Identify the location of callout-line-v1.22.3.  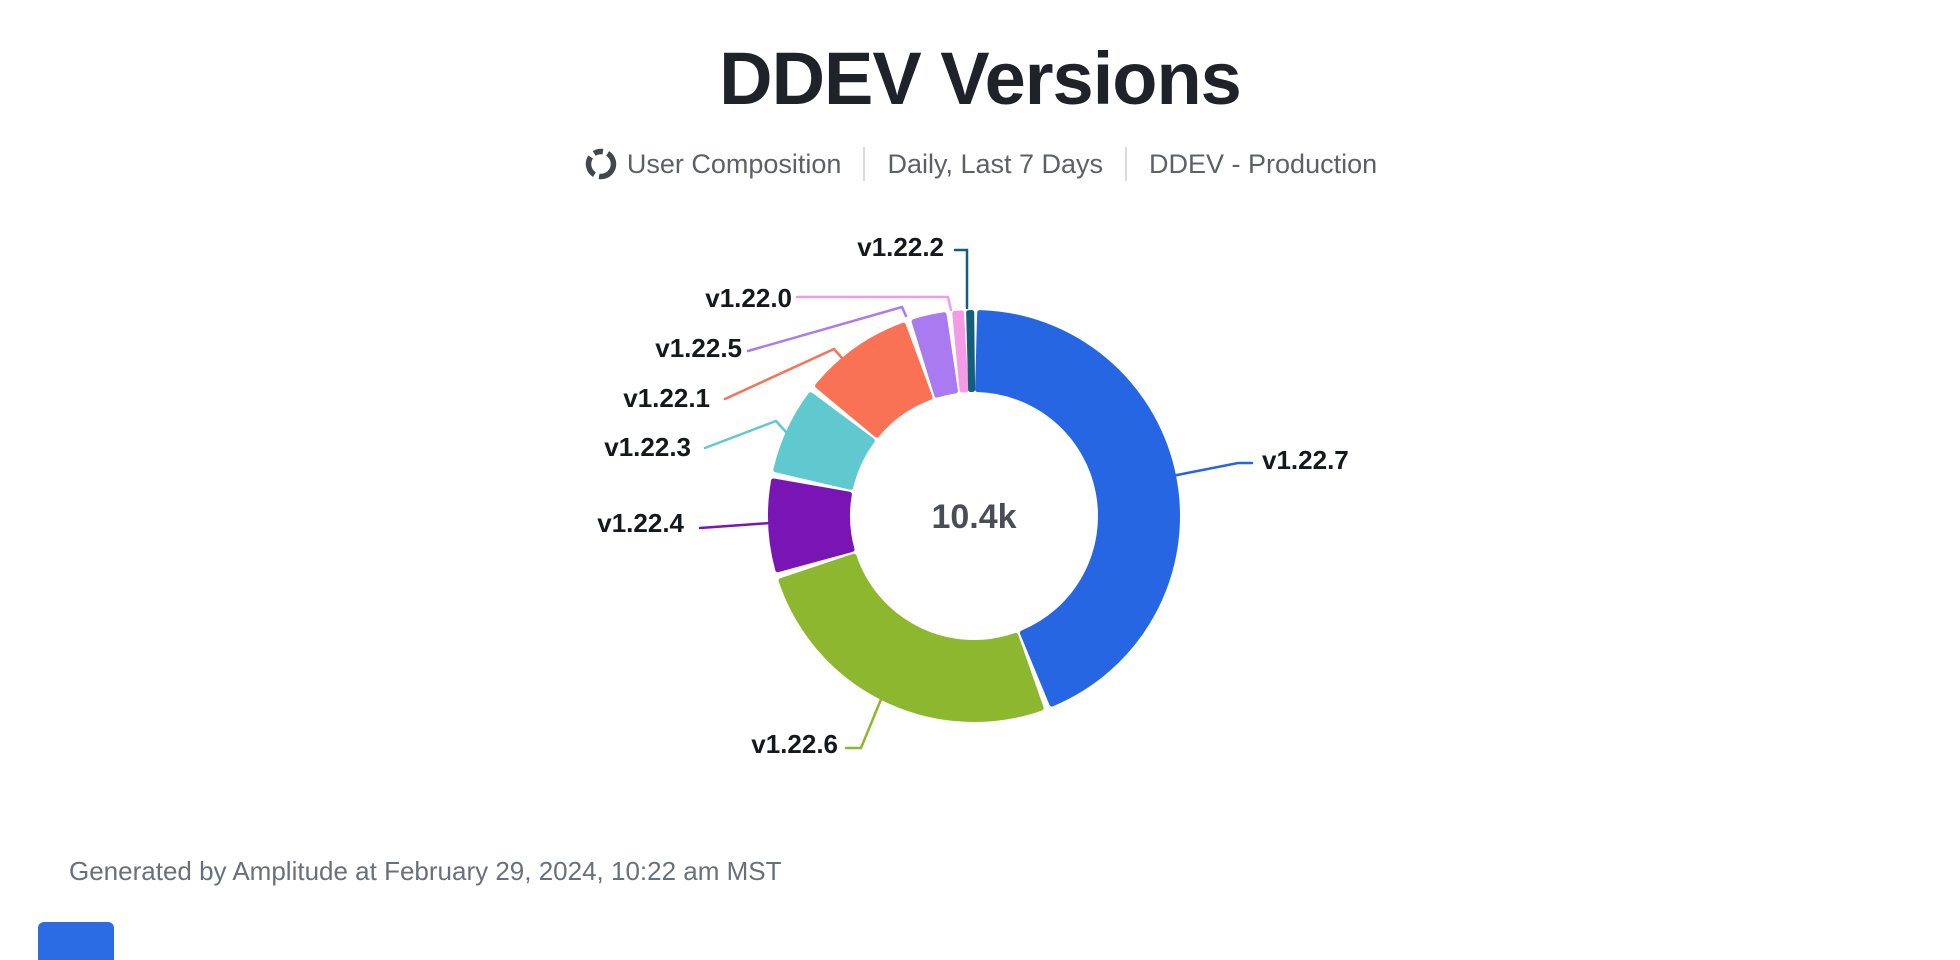
(745, 434).